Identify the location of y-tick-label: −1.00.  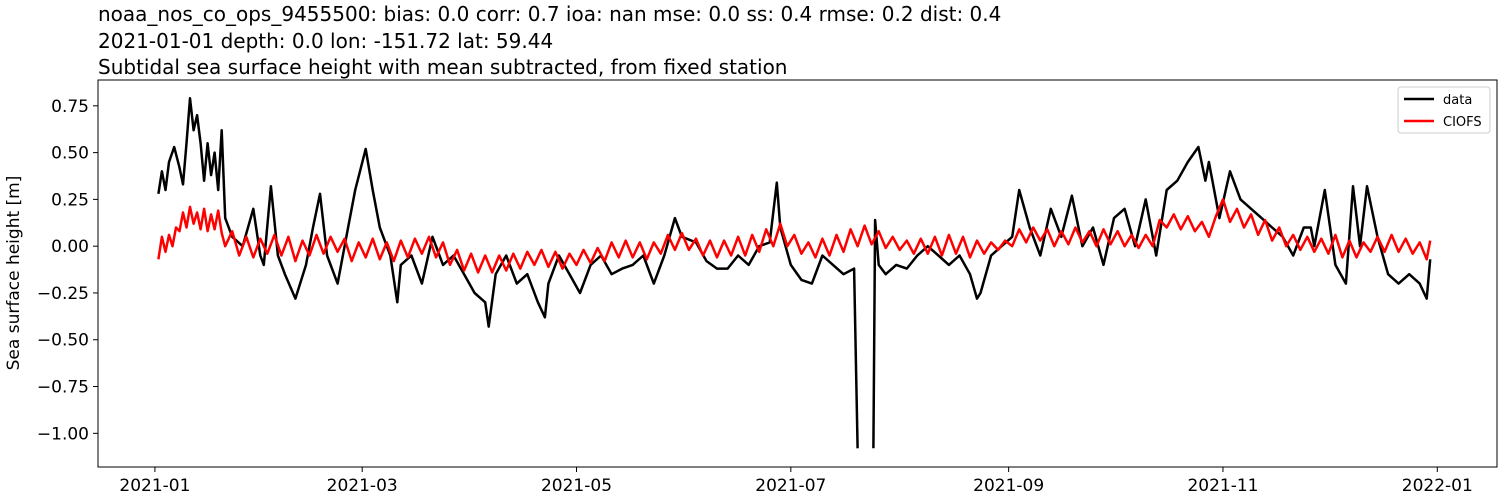
(63, 434).